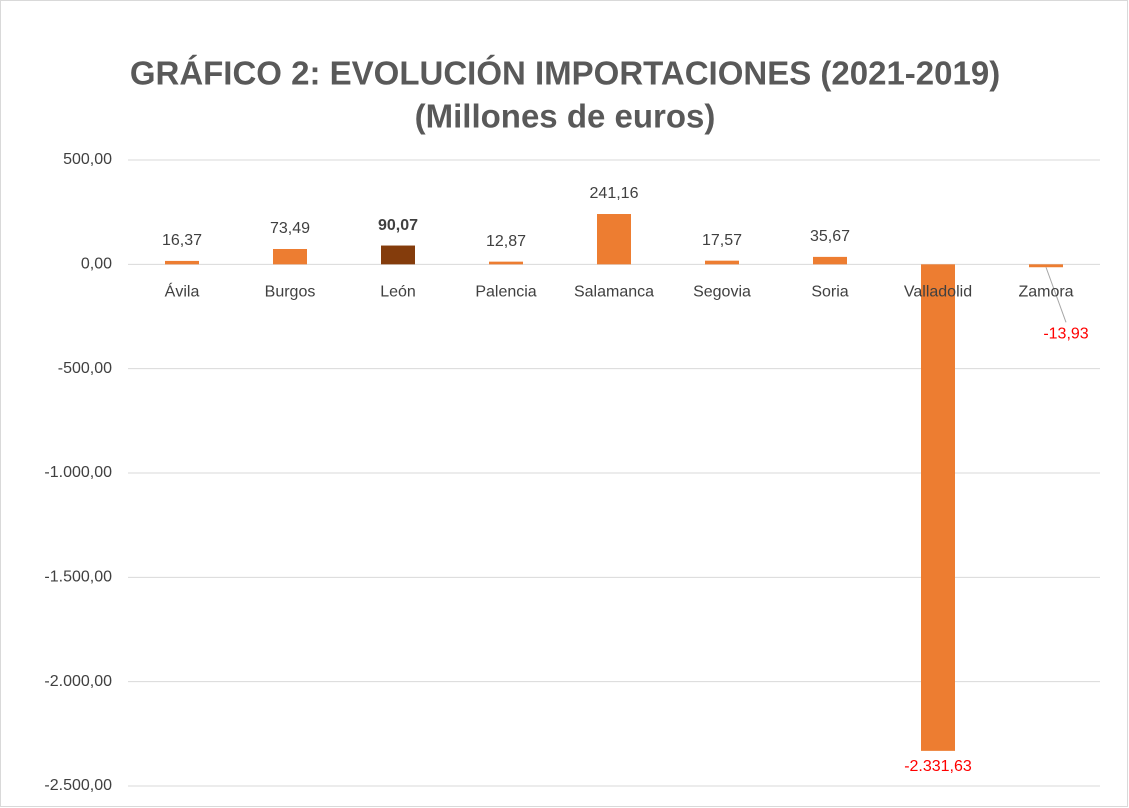  Describe the element at coordinates (78, 472) in the screenshot. I see `y-tick-label: -1.000,00` at that location.